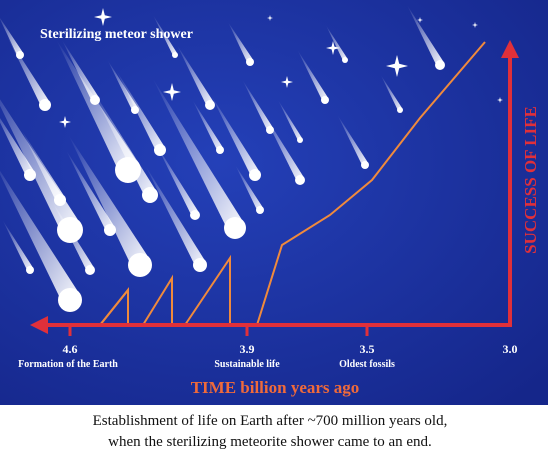  I want to click on tick-label: 3.0, so click(510, 349).